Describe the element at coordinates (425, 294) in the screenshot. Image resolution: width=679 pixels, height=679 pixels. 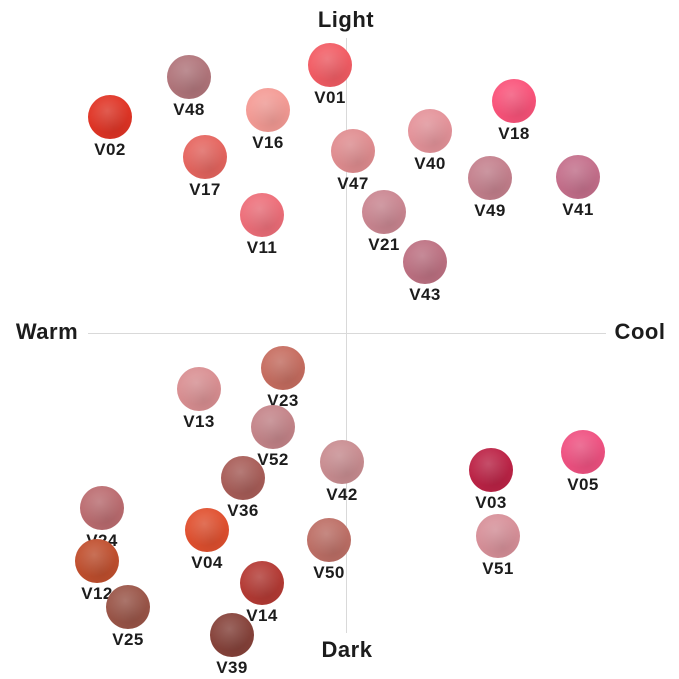
I see `shade-label-V43: V43` at that location.